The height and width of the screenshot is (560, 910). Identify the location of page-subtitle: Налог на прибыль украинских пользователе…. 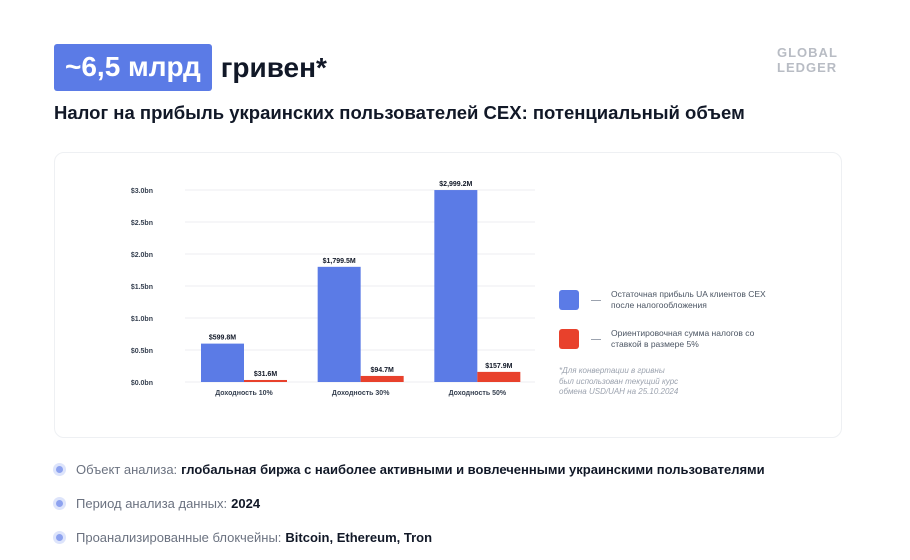
(399, 112).